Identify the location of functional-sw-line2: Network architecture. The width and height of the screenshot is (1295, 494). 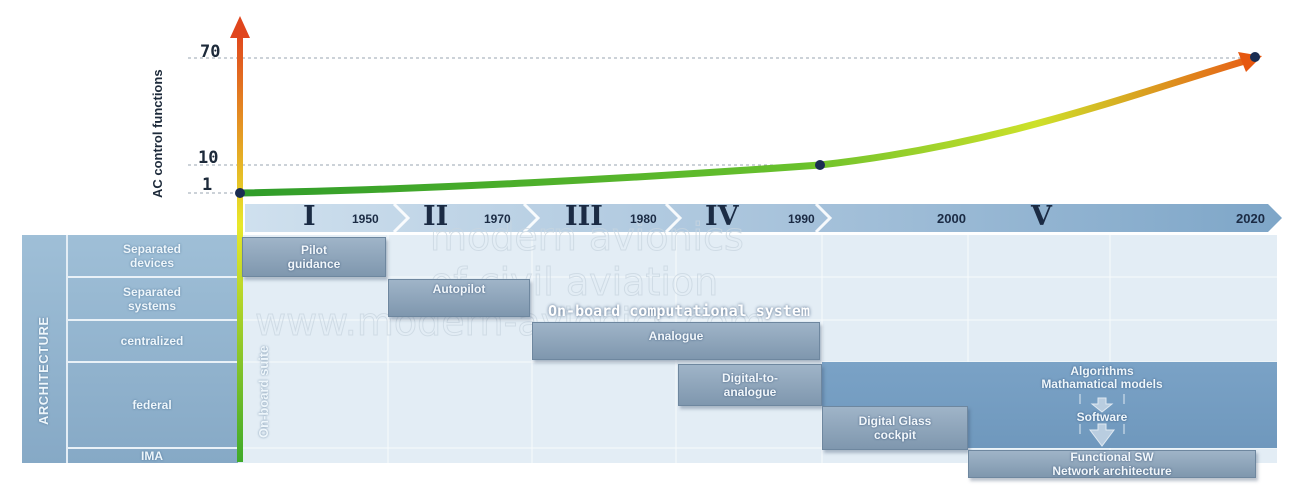
(1112, 471).